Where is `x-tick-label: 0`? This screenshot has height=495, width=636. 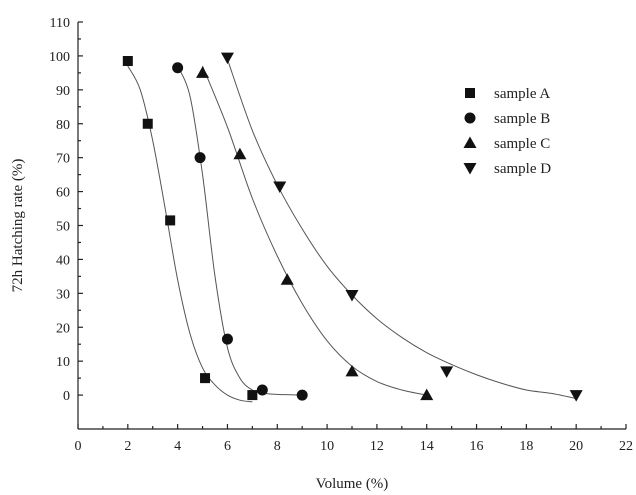
x-tick-label: 0 is located at coordinates (78, 446).